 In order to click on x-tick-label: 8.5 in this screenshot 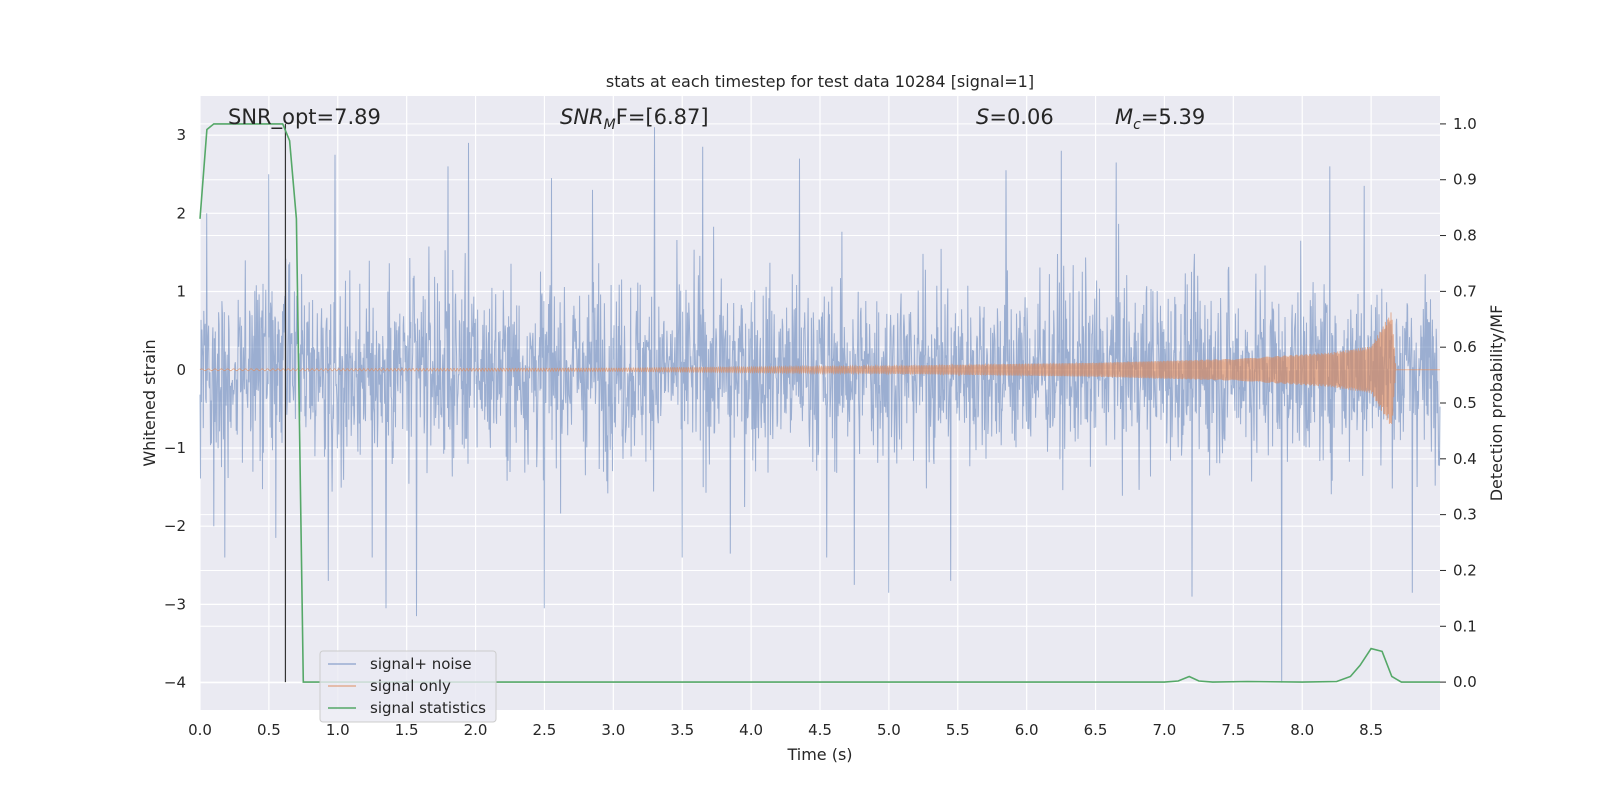, I will do `click(1371, 730)`.